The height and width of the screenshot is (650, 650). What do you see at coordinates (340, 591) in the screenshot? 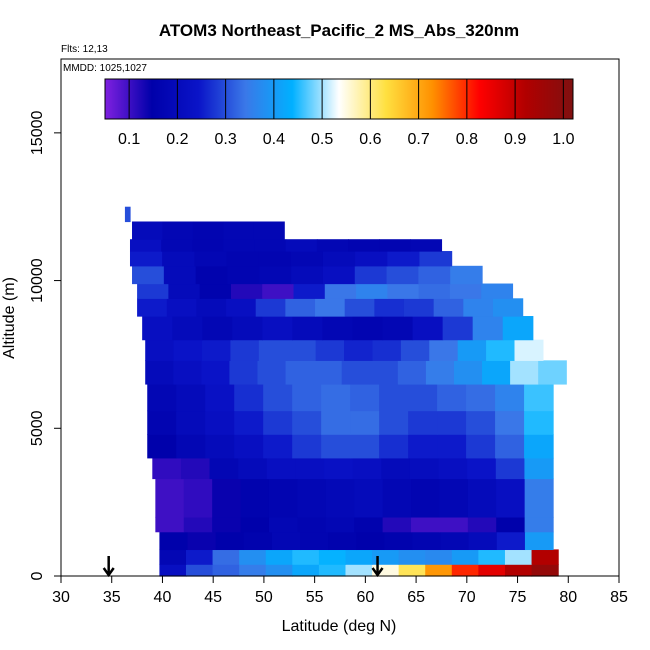
I see `x-axis: 30 35 40 45 50 55 60 65 70 75 80 85` at bounding box center [340, 591].